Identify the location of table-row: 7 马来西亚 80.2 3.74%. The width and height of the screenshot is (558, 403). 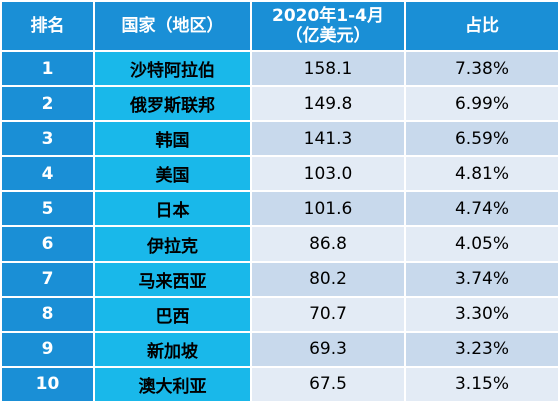
(279, 279).